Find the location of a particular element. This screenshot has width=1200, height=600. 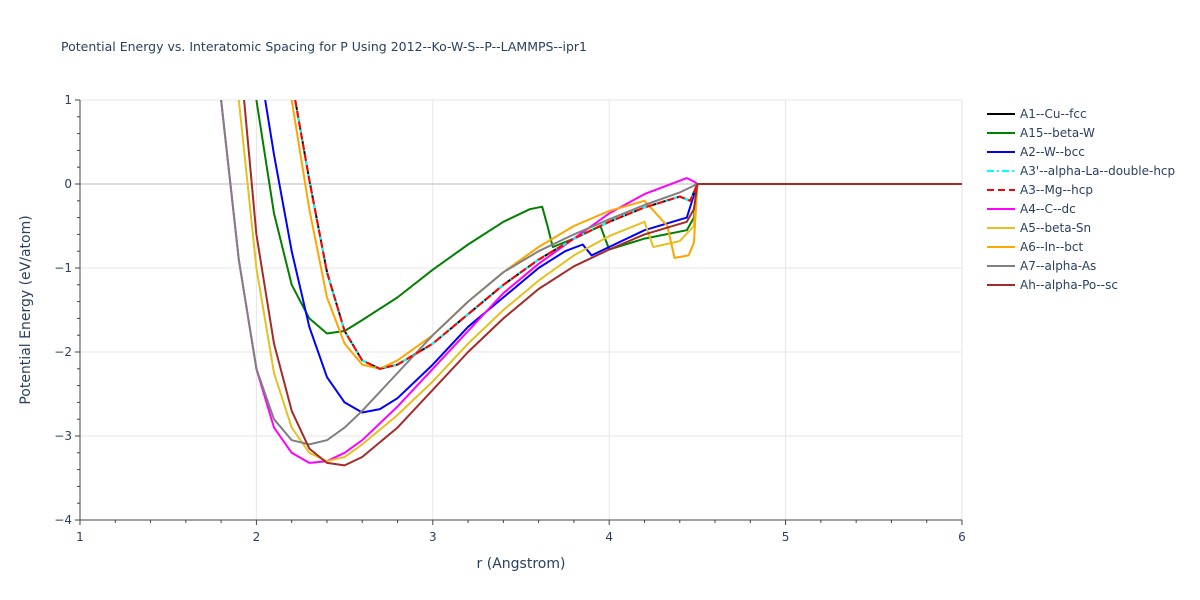

x-tick-label: 1 is located at coordinates (80, 537).